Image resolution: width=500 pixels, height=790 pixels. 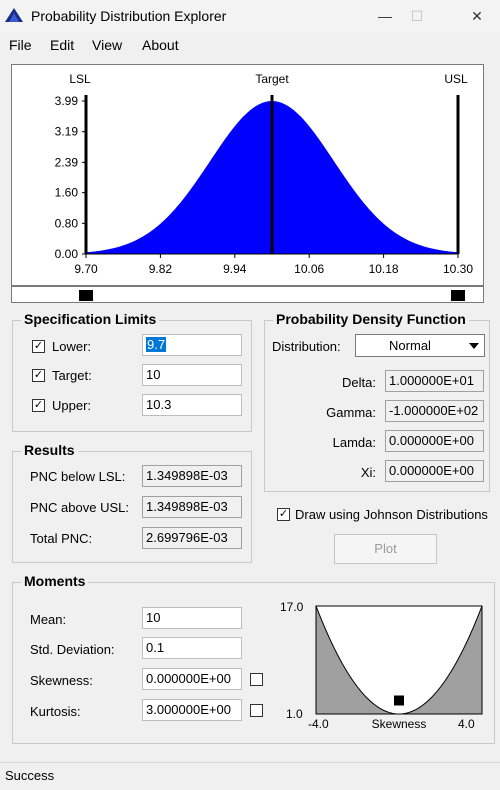 What do you see at coordinates (434, 381) in the screenshot?
I see `delta-value: 1.000000E+01` at bounding box center [434, 381].